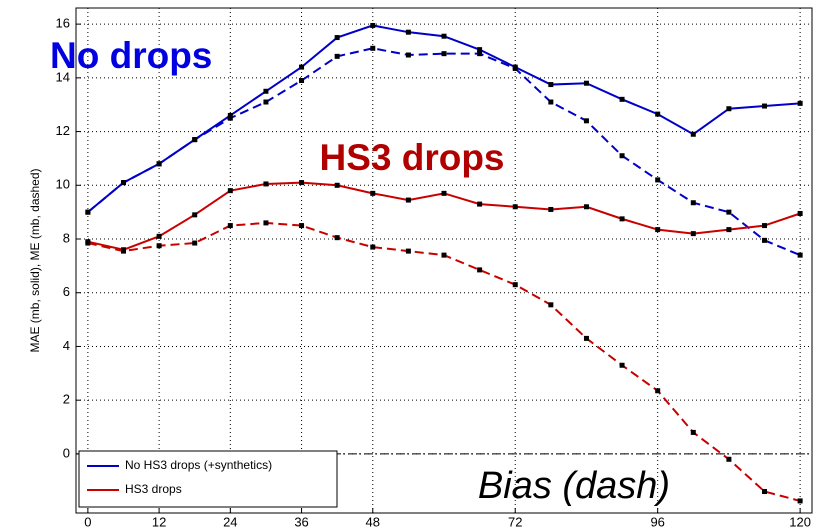 Image resolution: width=822 pixels, height=530 pixels. What do you see at coordinates (63, 76) in the screenshot?
I see `y-tick-label: 14` at bounding box center [63, 76].